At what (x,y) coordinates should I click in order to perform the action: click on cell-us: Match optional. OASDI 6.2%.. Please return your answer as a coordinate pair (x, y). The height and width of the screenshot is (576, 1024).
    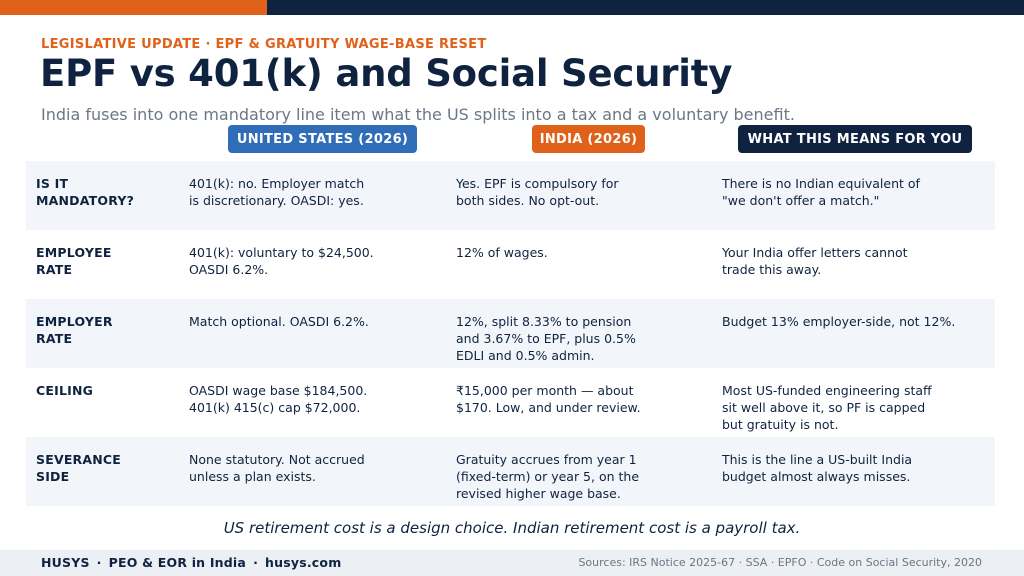
    Looking at the image, I should click on (279, 321).